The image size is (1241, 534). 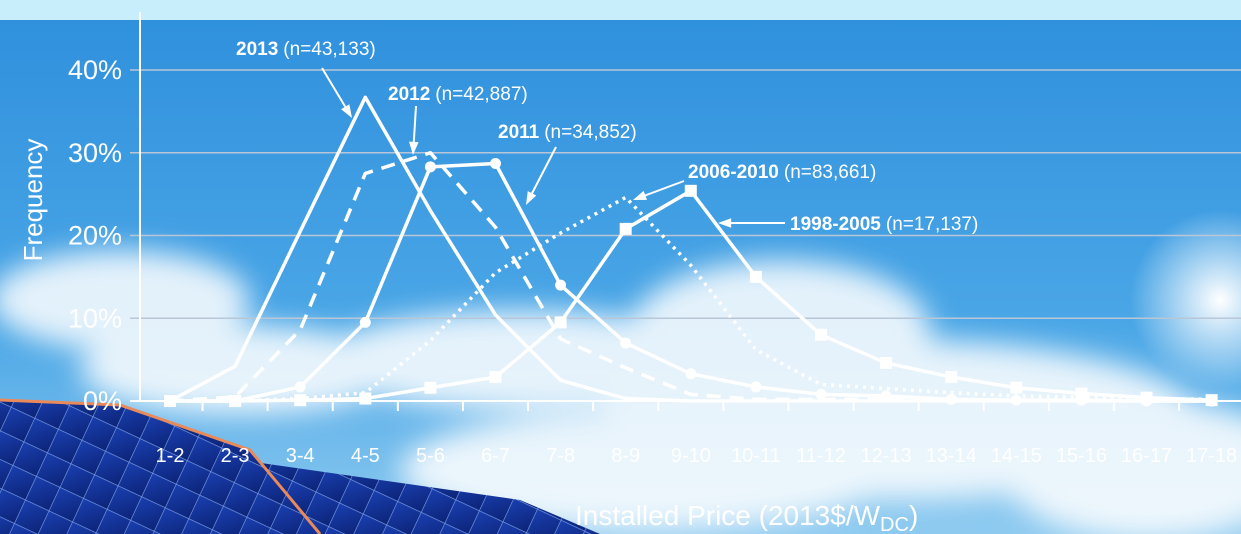 What do you see at coordinates (951, 456) in the screenshot?
I see `x-tick-label: 13-14` at bounding box center [951, 456].